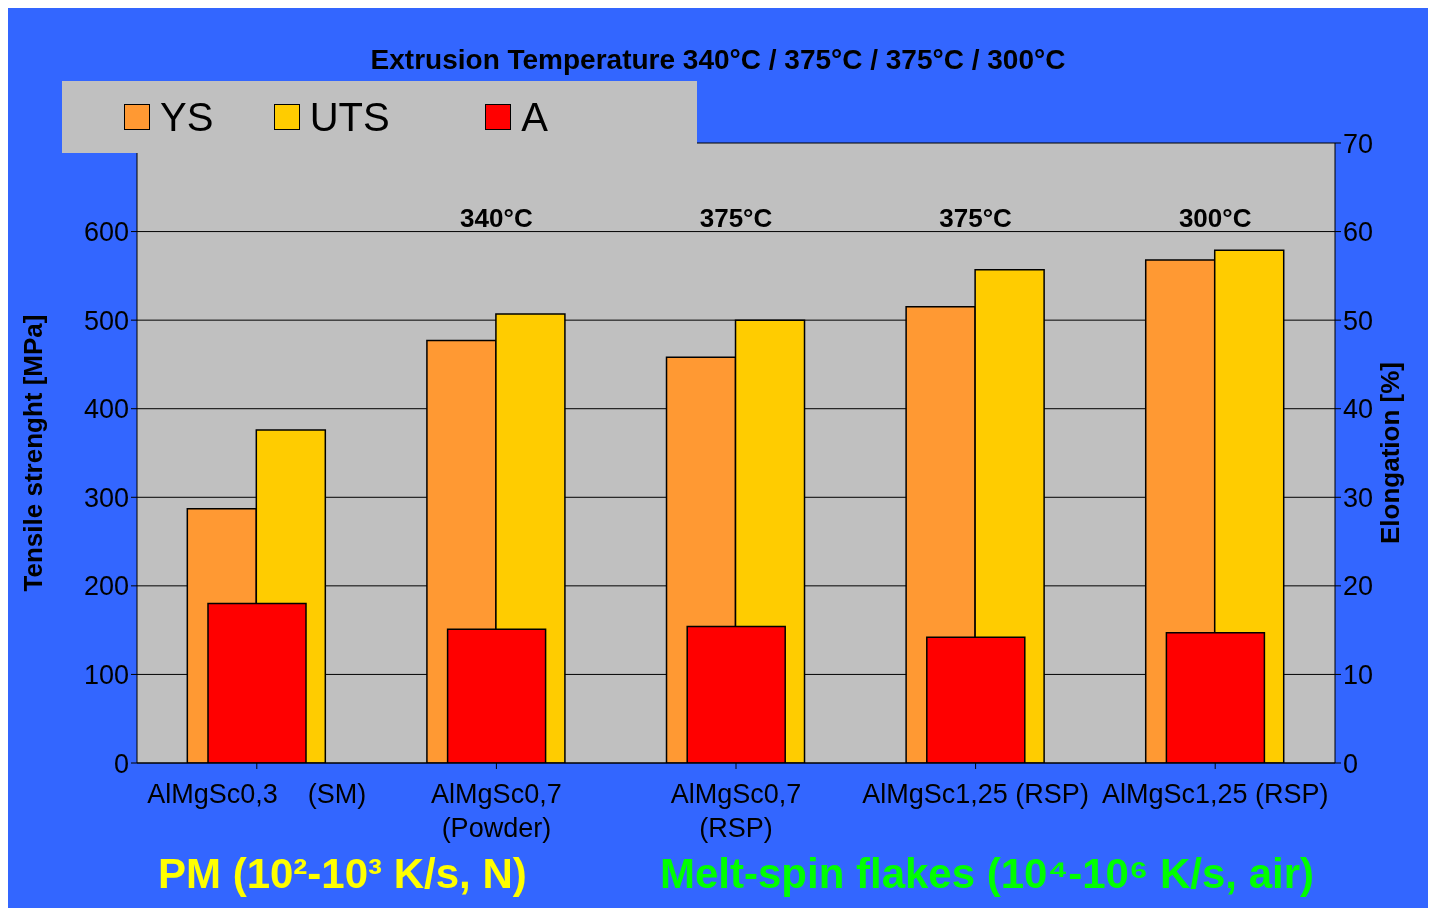 The width and height of the screenshot is (1436, 912). Describe the element at coordinates (496, 811) in the screenshot. I see `x-tick-label: AlMgSc0,7 (Powder)` at that location.